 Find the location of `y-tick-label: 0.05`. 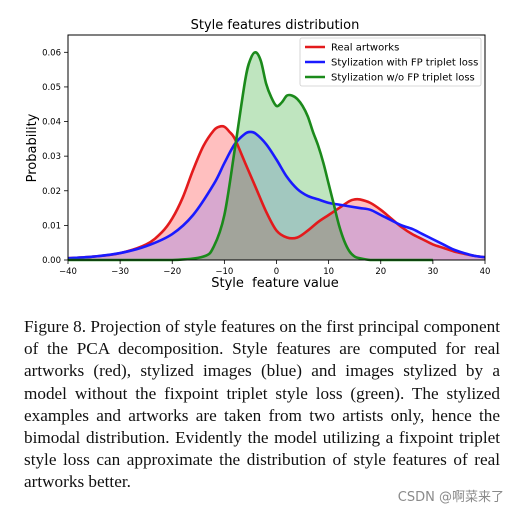

y-tick-label: 0.05 is located at coordinates (51, 88).